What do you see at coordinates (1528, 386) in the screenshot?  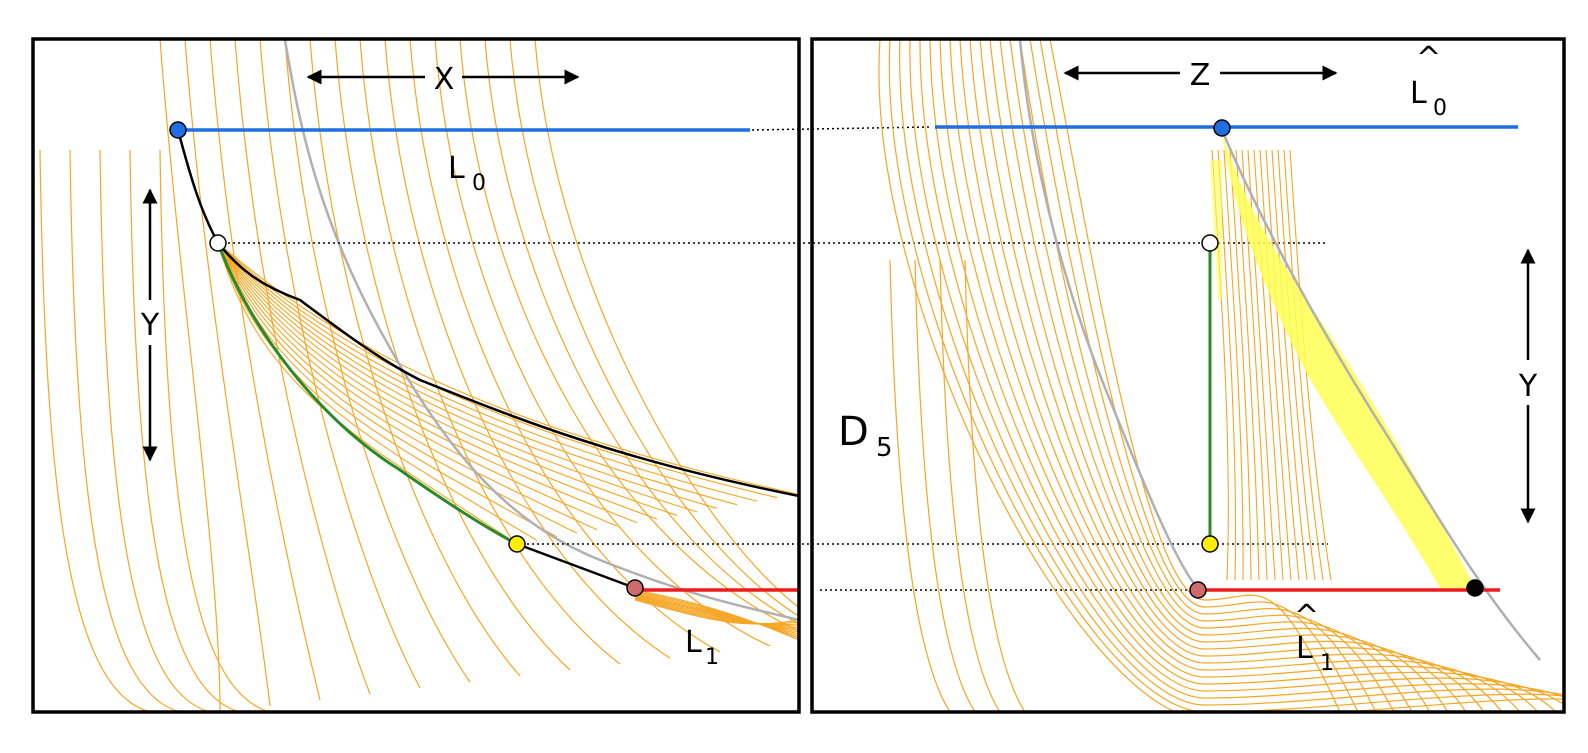 I see `right-y-label: Y` at bounding box center [1528, 386].